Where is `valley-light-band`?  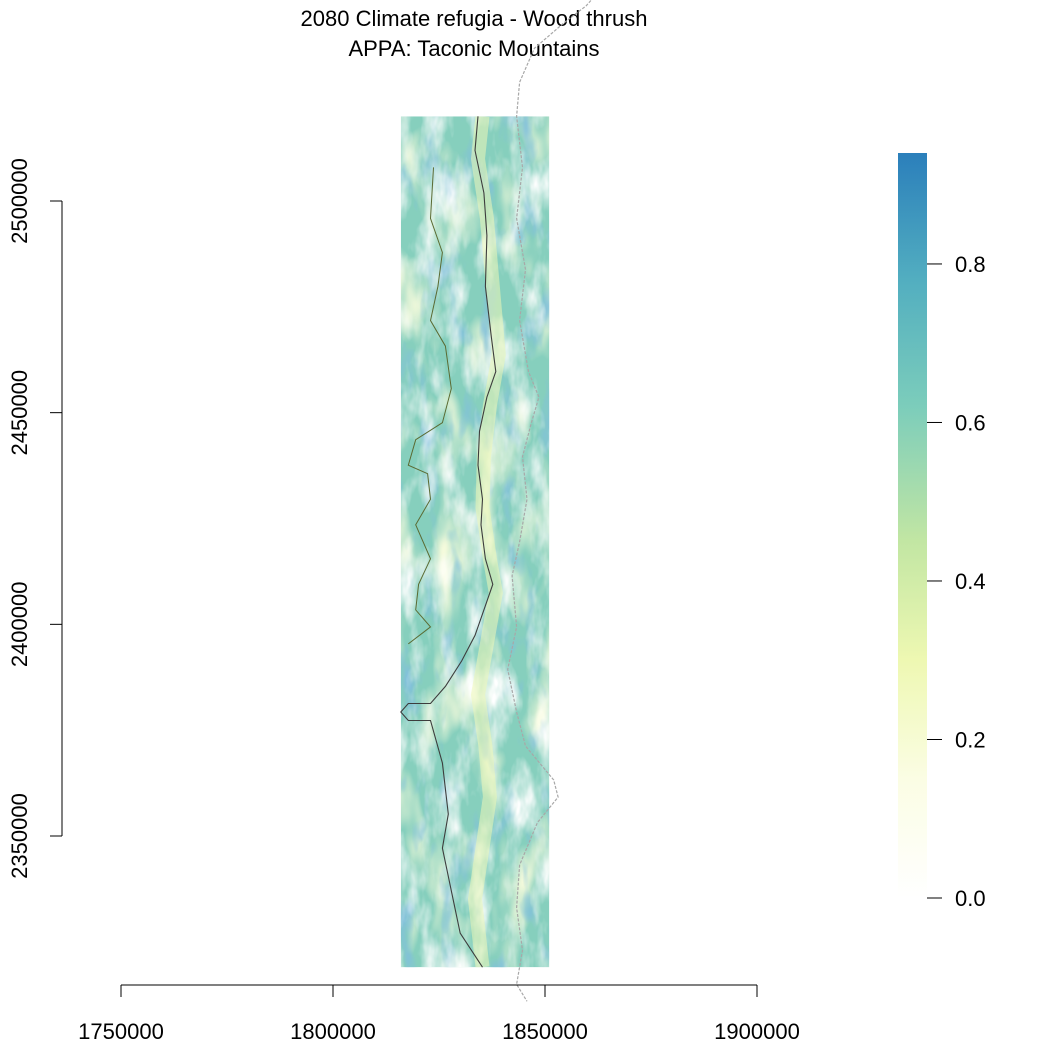 valley-light-band is located at coordinates (486, 542).